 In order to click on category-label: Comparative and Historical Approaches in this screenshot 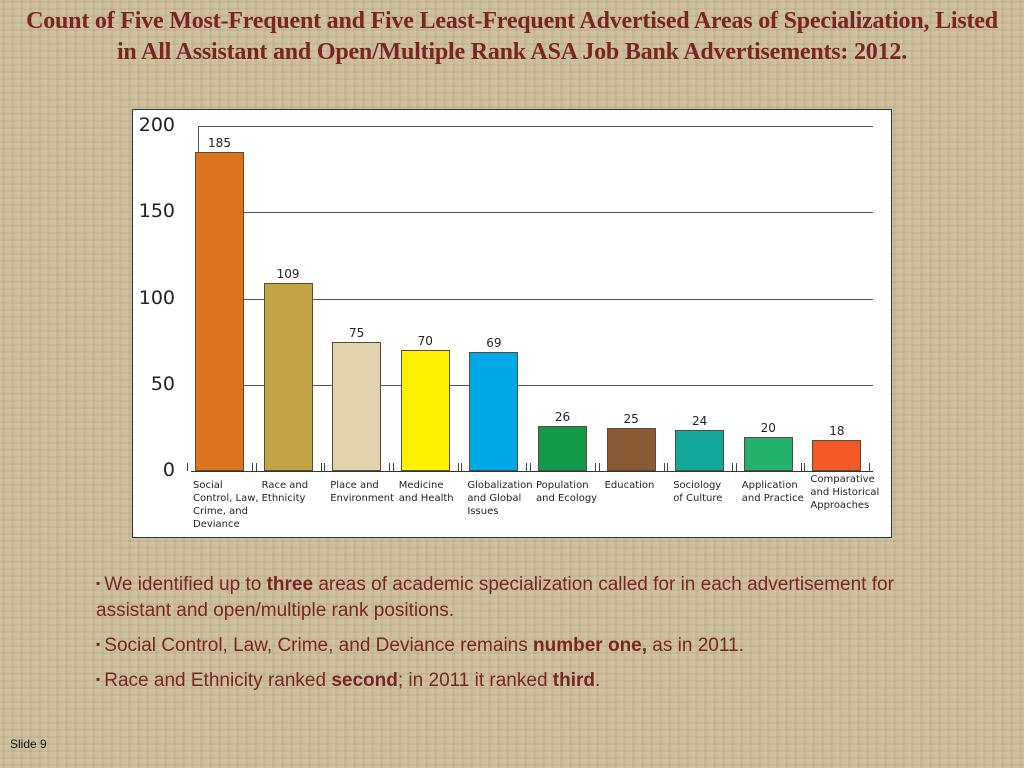, I will do `click(845, 492)`.